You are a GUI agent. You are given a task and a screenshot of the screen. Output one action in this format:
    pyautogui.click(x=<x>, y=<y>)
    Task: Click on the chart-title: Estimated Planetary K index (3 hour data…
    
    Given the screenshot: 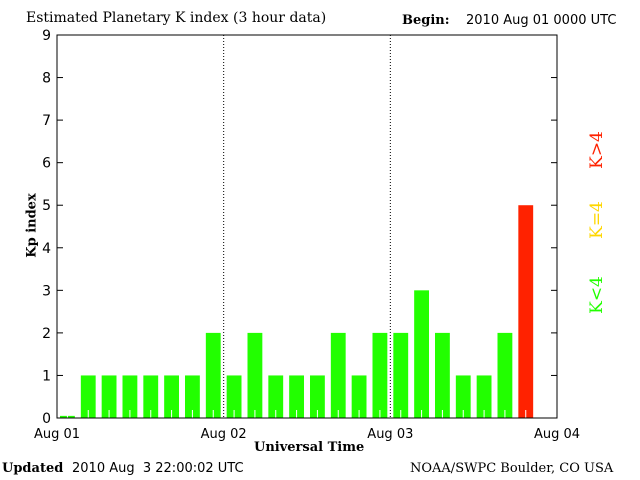 What is the action you would take?
    pyautogui.click(x=176, y=18)
    